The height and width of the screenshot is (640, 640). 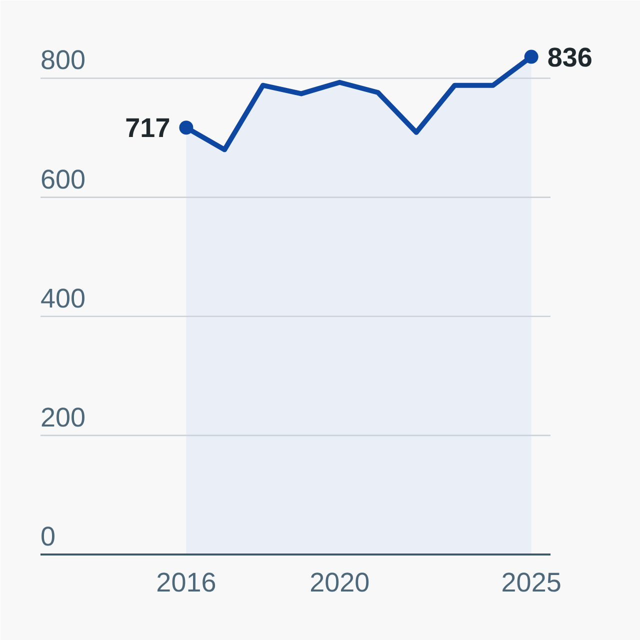 What do you see at coordinates (63, 298) in the screenshot?
I see `y-tick-label: 400` at bounding box center [63, 298].